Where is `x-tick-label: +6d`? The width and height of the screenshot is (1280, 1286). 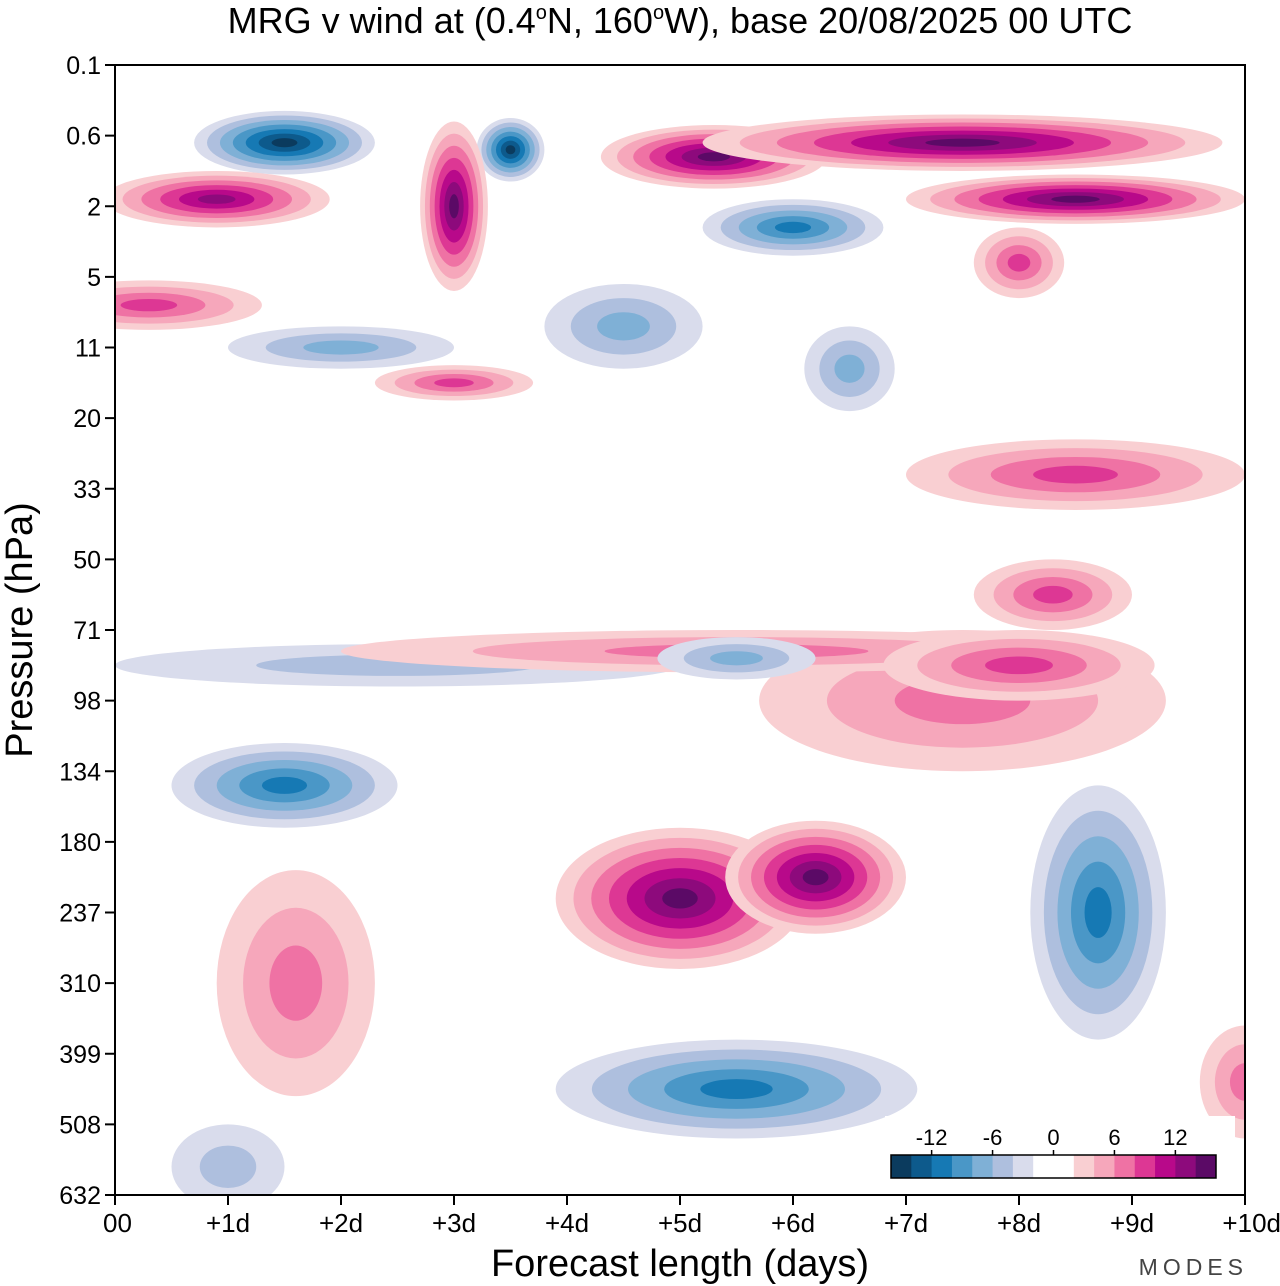 x-tick-label: +6d is located at coordinates (793, 1223).